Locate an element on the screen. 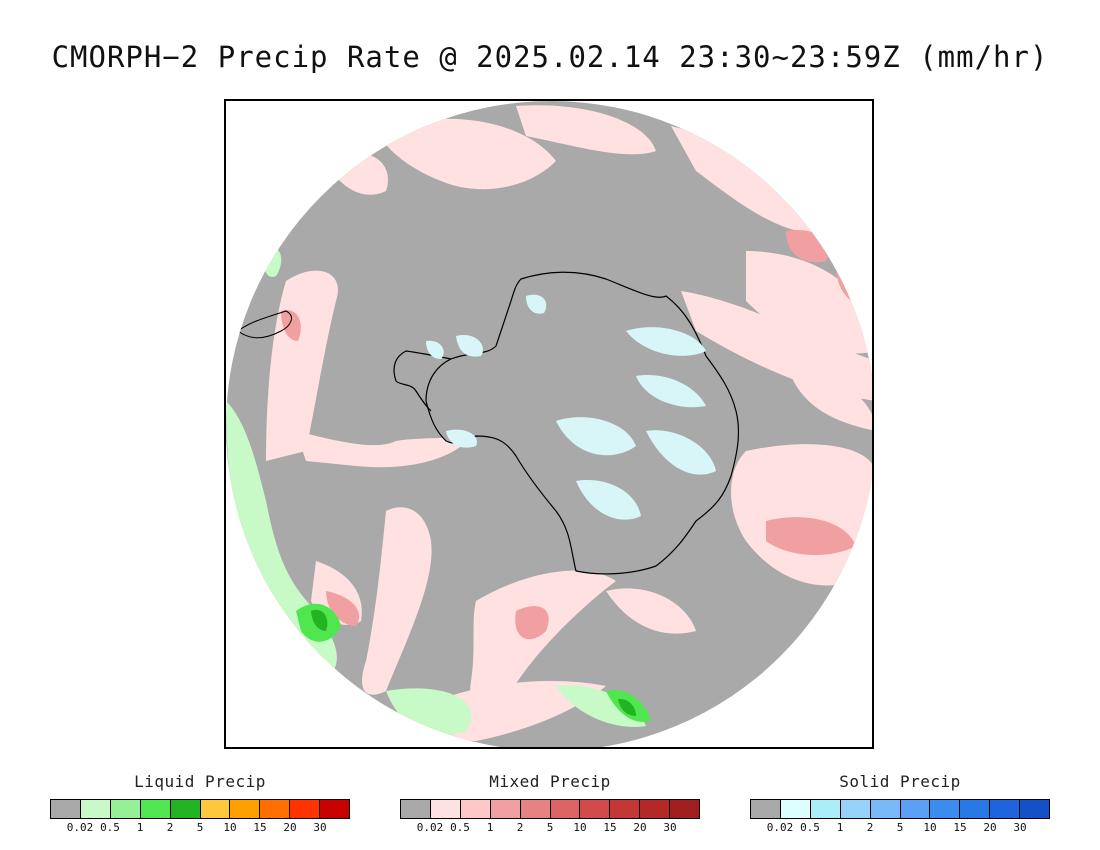 This screenshot has height=850, width=1100. legend-title-solid: Solid Precip is located at coordinates (900, 781).